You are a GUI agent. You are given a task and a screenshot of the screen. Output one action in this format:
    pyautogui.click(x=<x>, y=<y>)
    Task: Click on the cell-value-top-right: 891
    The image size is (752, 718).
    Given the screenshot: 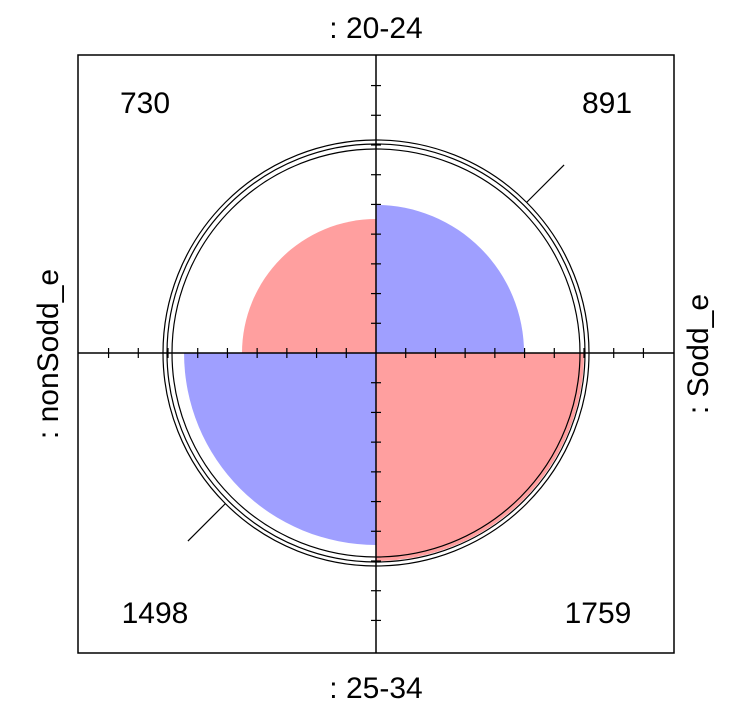 What is the action you would take?
    pyautogui.click(x=607, y=103)
    